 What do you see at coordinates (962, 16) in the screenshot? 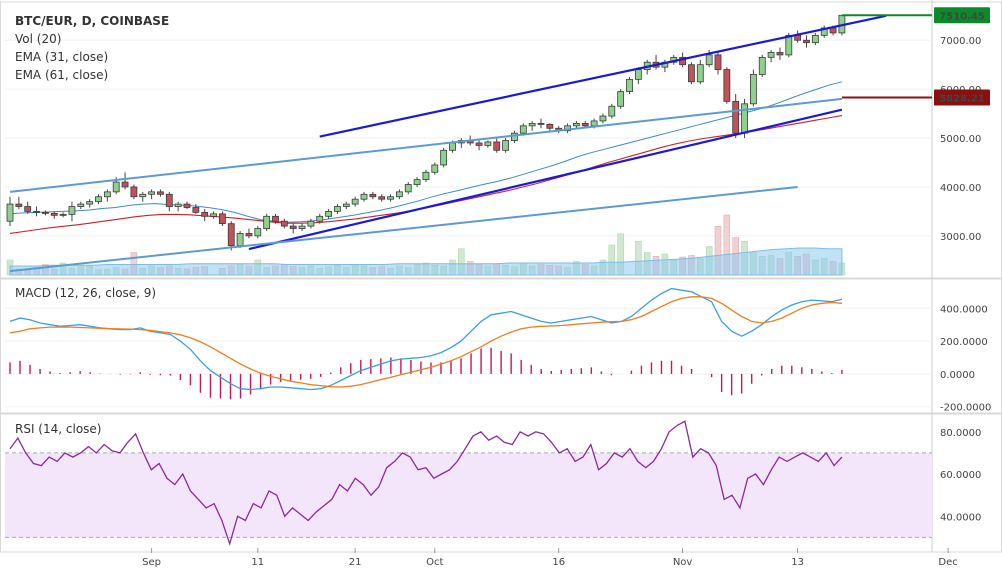
I see `price-tag-label: 7510.45` at bounding box center [962, 16].